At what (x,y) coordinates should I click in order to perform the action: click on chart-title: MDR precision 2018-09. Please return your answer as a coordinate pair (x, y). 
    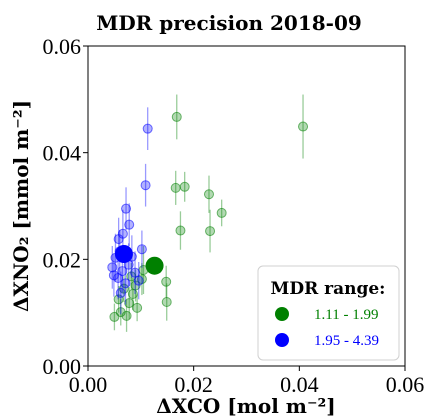
    Looking at the image, I should click on (229, 23).